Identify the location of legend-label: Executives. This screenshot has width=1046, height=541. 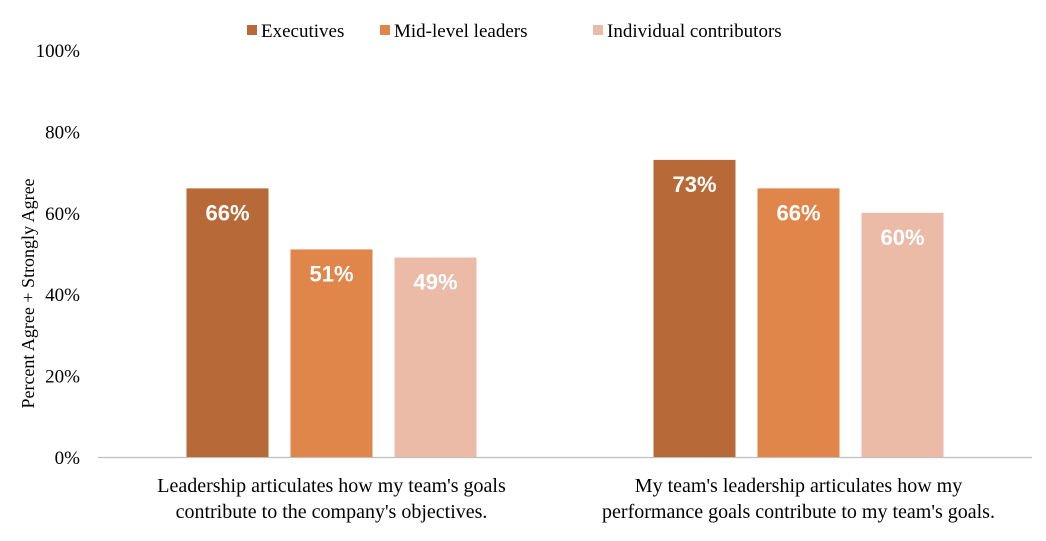
(302, 31).